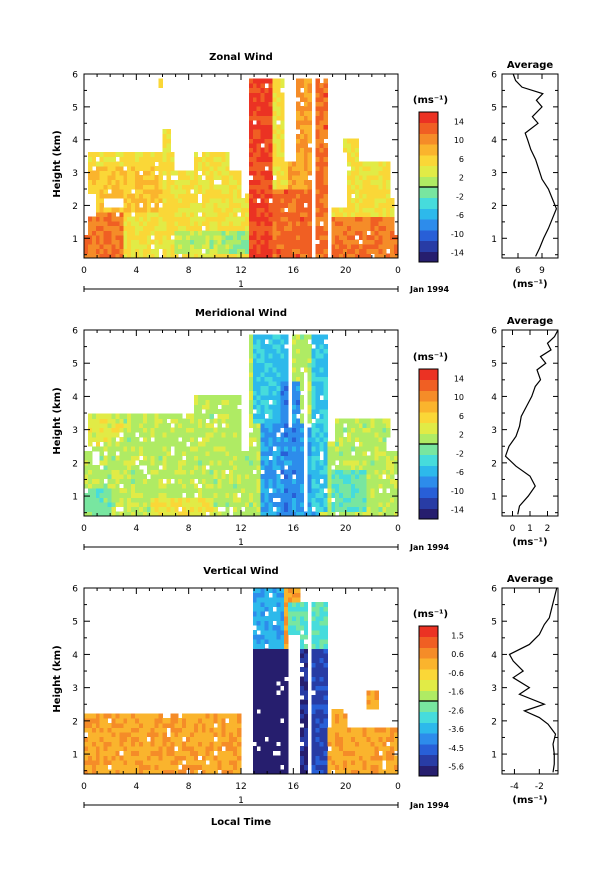 This screenshot has width=610, height=873. What do you see at coordinates (461, 435) in the screenshot?
I see `colorbar-tick-label: 2` at bounding box center [461, 435].